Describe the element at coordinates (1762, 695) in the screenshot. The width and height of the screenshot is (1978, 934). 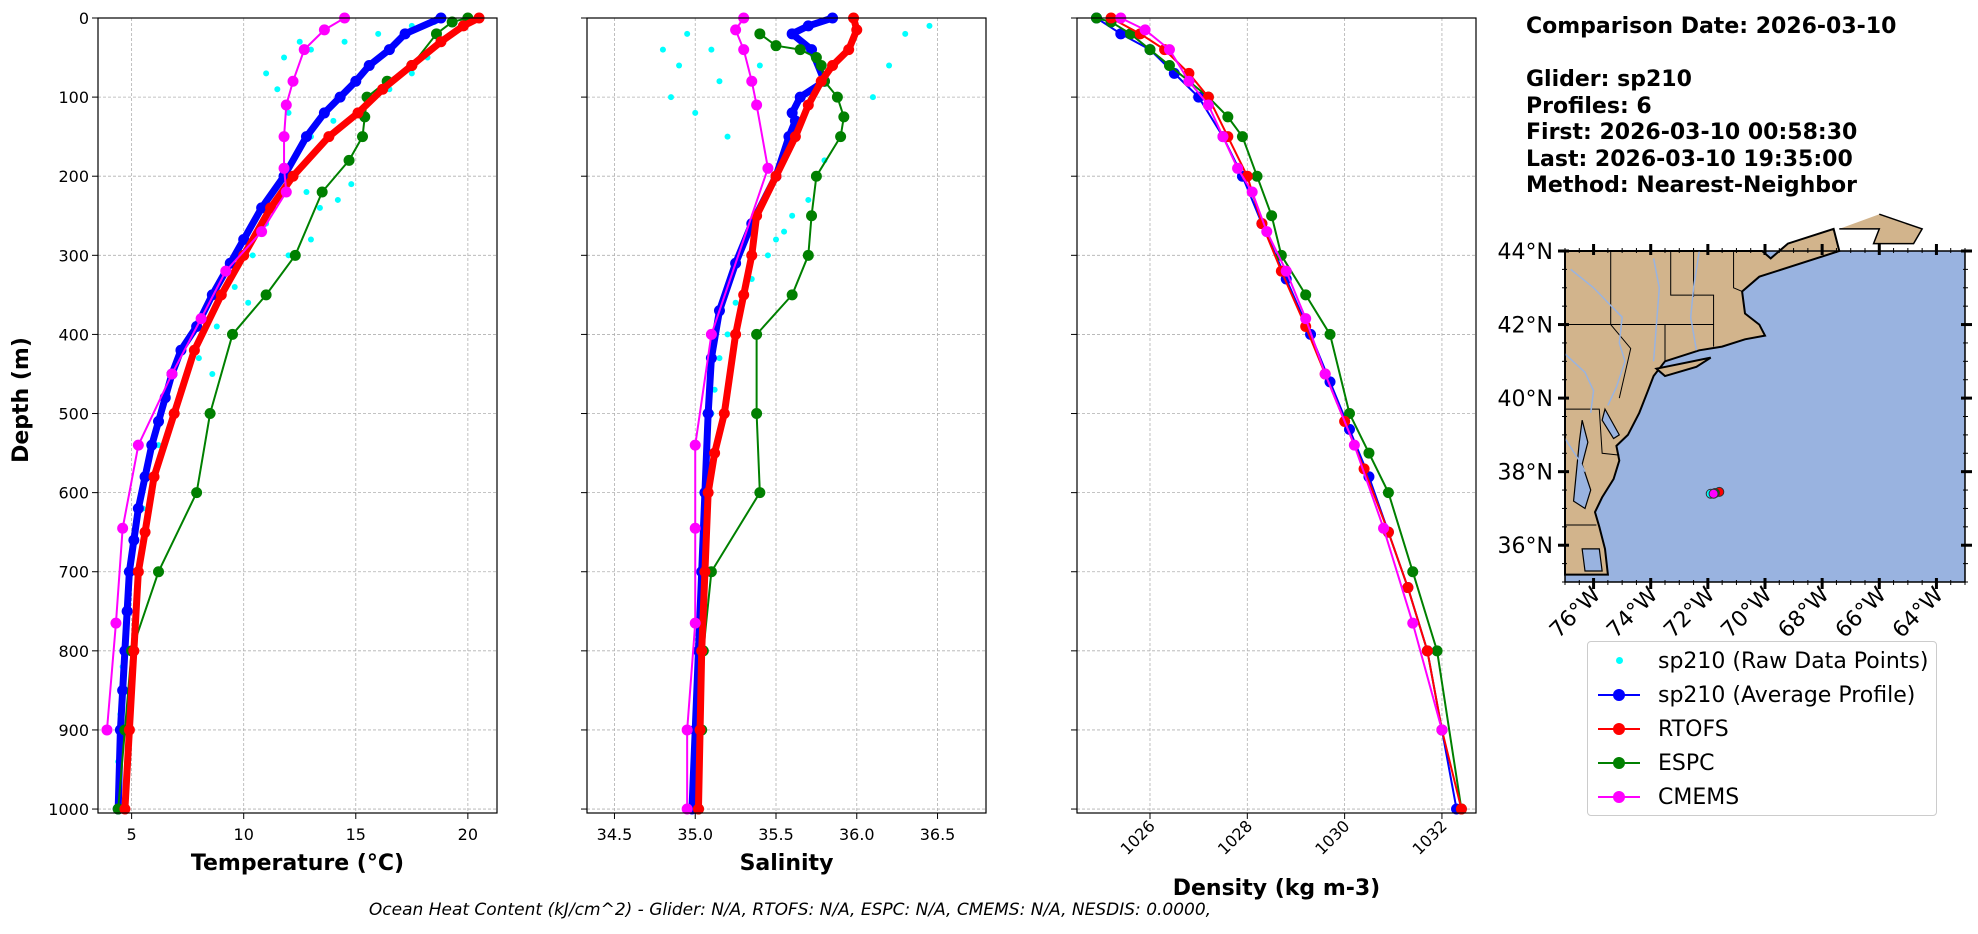
I see `legend-item-average: sp210 (Average Profile)` at that location.